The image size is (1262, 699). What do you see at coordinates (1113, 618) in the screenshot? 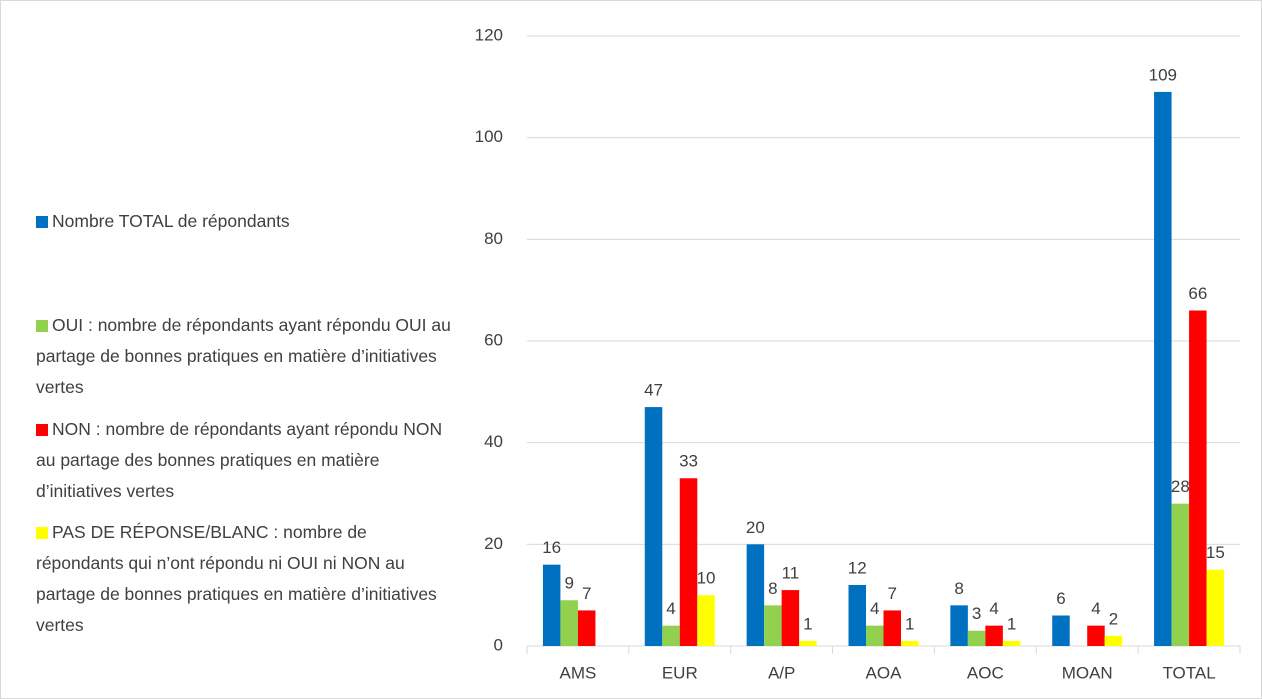
I see `data-label: 2` at bounding box center [1113, 618].